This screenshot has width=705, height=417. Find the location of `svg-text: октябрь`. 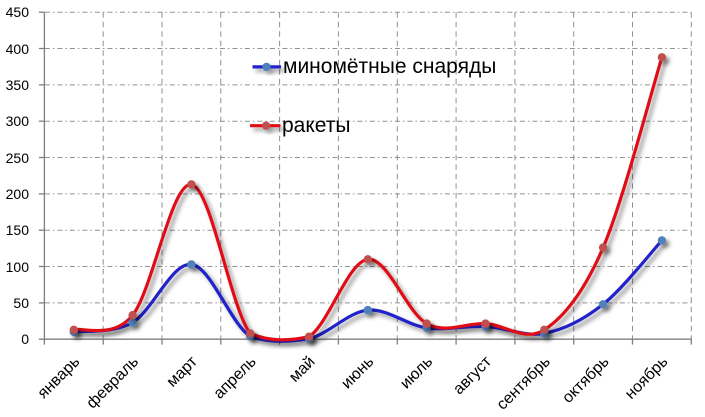

svg-text: октябрь is located at coordinates (585, 379).